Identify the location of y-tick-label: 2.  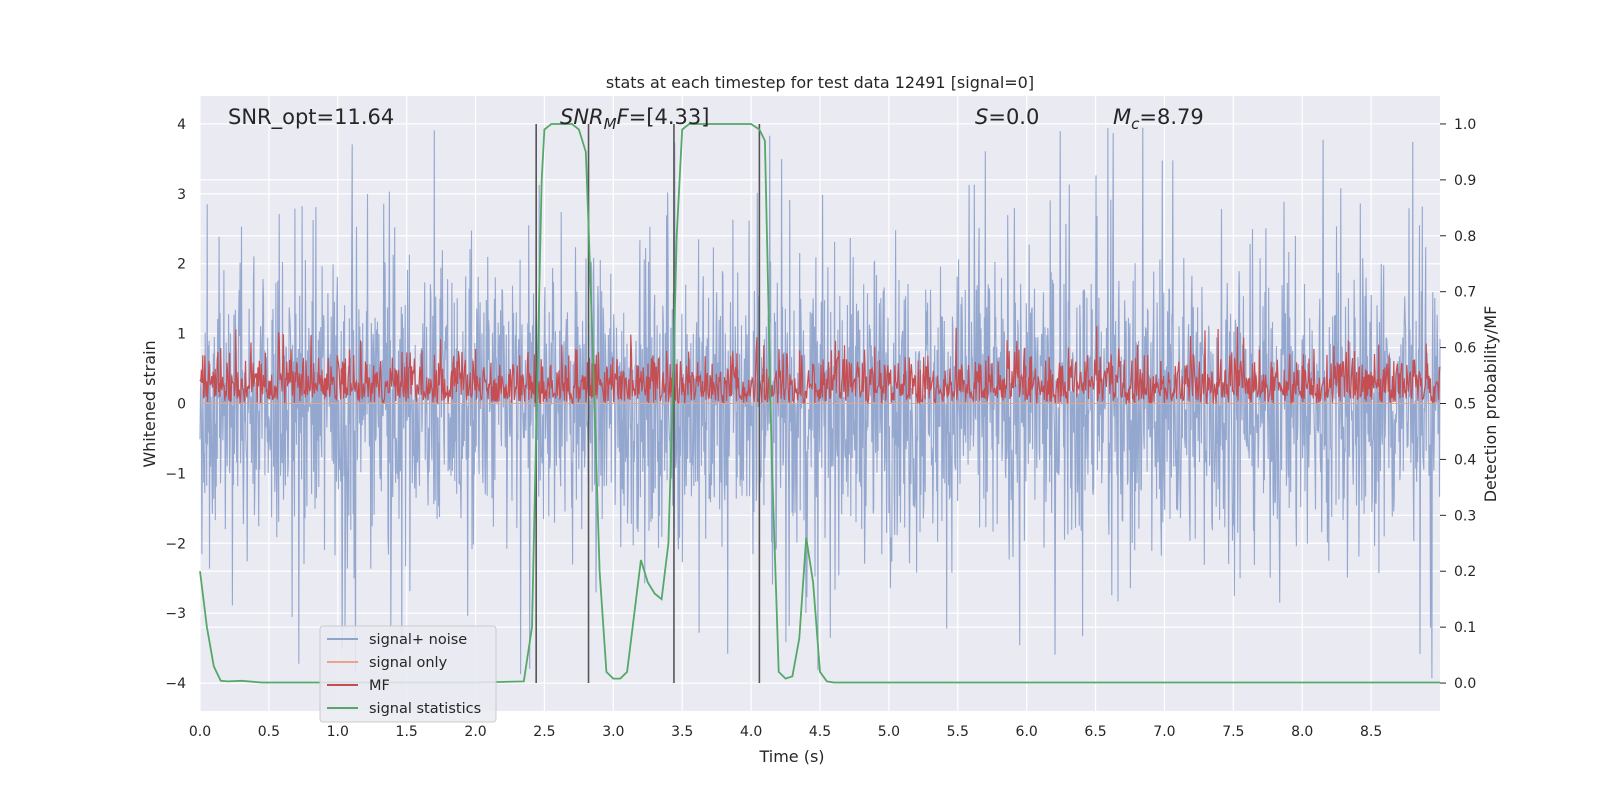
(181, 265).